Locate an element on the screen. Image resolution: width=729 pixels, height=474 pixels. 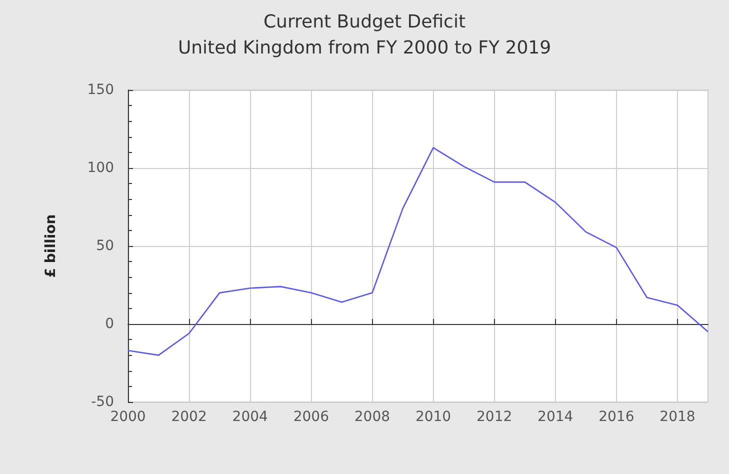
y-tick-label: 100 is located at coordinates (100, 168).